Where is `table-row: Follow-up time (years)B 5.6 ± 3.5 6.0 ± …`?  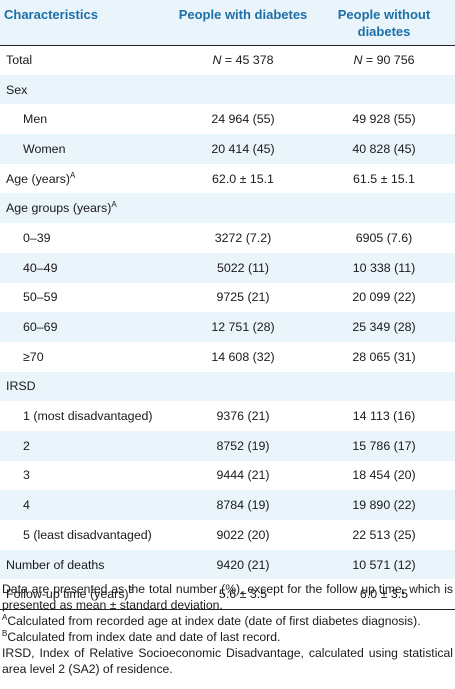
table-row: Follow-up time (years)B 5.6 ± 3.5 6.0 ± … is located at coordinates (227, 594).